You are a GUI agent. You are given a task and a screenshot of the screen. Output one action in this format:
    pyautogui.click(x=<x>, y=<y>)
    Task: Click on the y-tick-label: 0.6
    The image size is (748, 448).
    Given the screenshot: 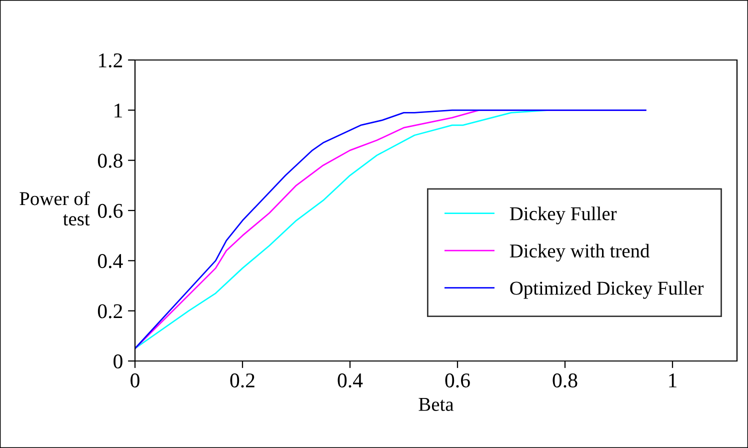 What is the action you would take?
    pyautogui.click(x=110, y=211)
    